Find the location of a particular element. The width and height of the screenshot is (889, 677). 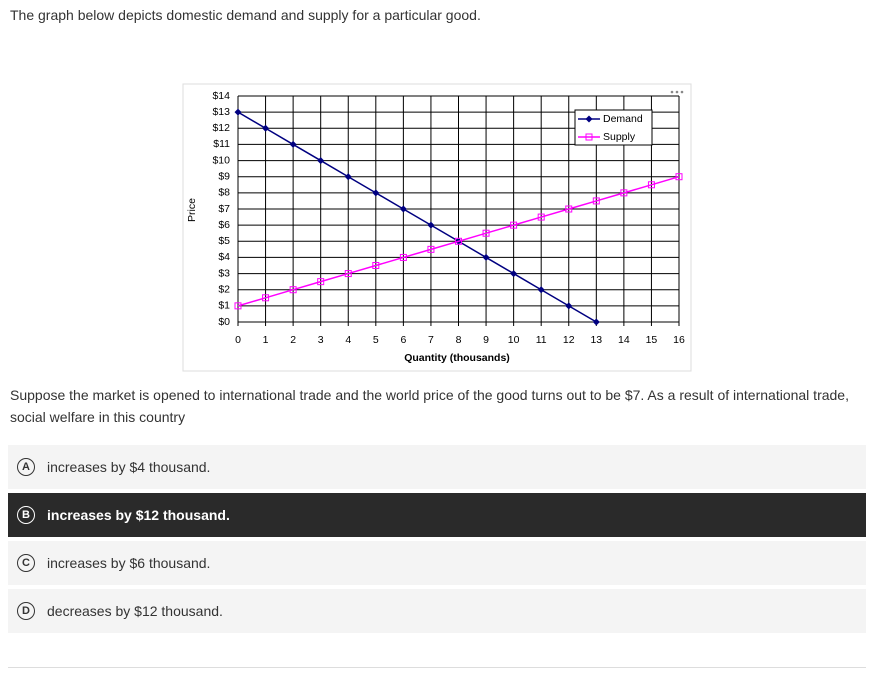

option-letter: B is located at coordinates (26, 515).